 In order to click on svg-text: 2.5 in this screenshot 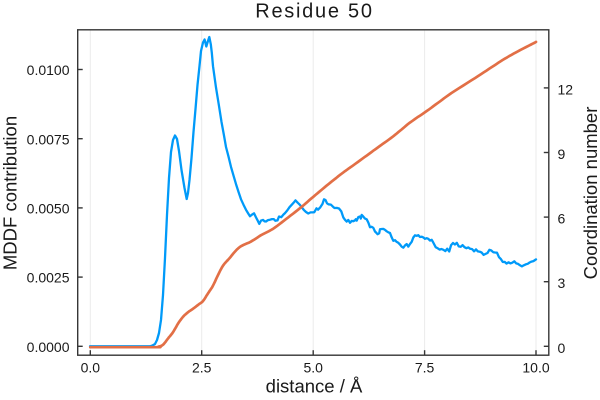, I will do `click(202, 368)`.